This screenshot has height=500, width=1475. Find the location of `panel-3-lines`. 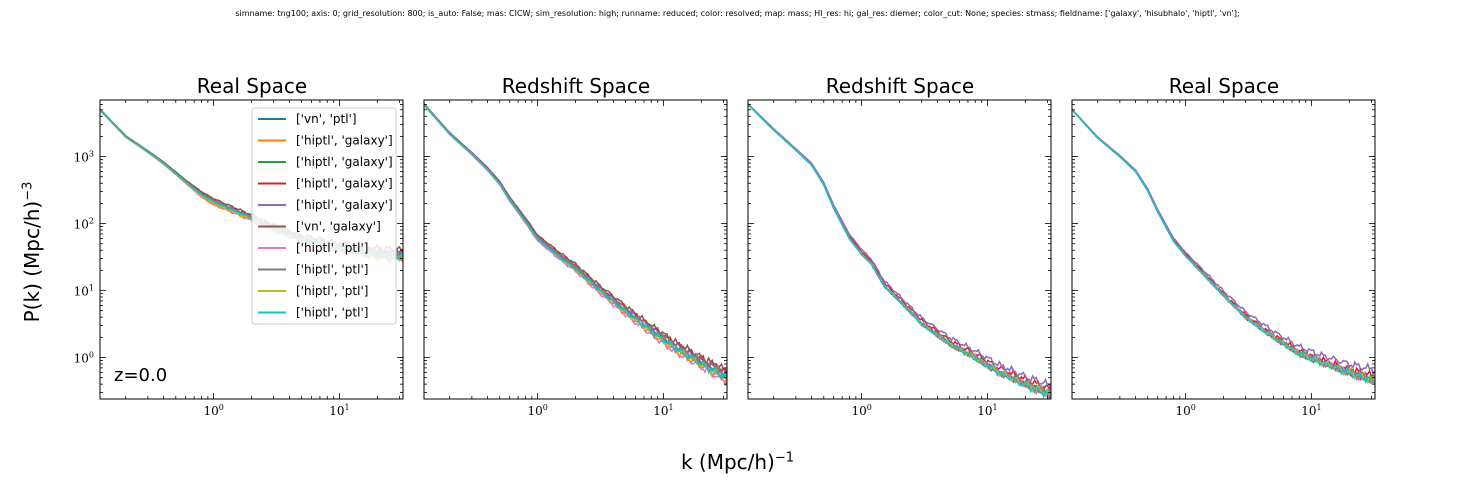

panel-3-lines is located at coordinates (899, 251).